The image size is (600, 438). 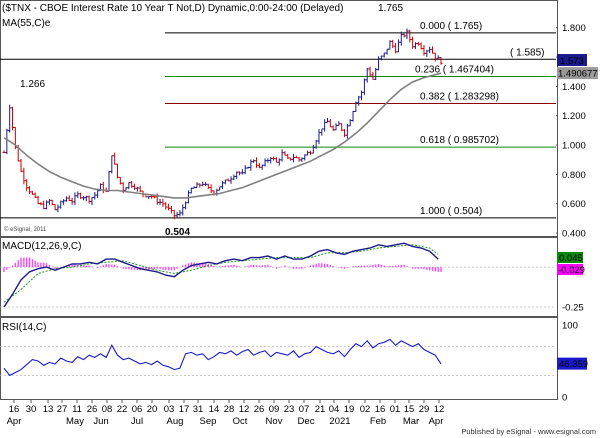 I want to click on x-month-label: Feb, so click(x=378, y=421).